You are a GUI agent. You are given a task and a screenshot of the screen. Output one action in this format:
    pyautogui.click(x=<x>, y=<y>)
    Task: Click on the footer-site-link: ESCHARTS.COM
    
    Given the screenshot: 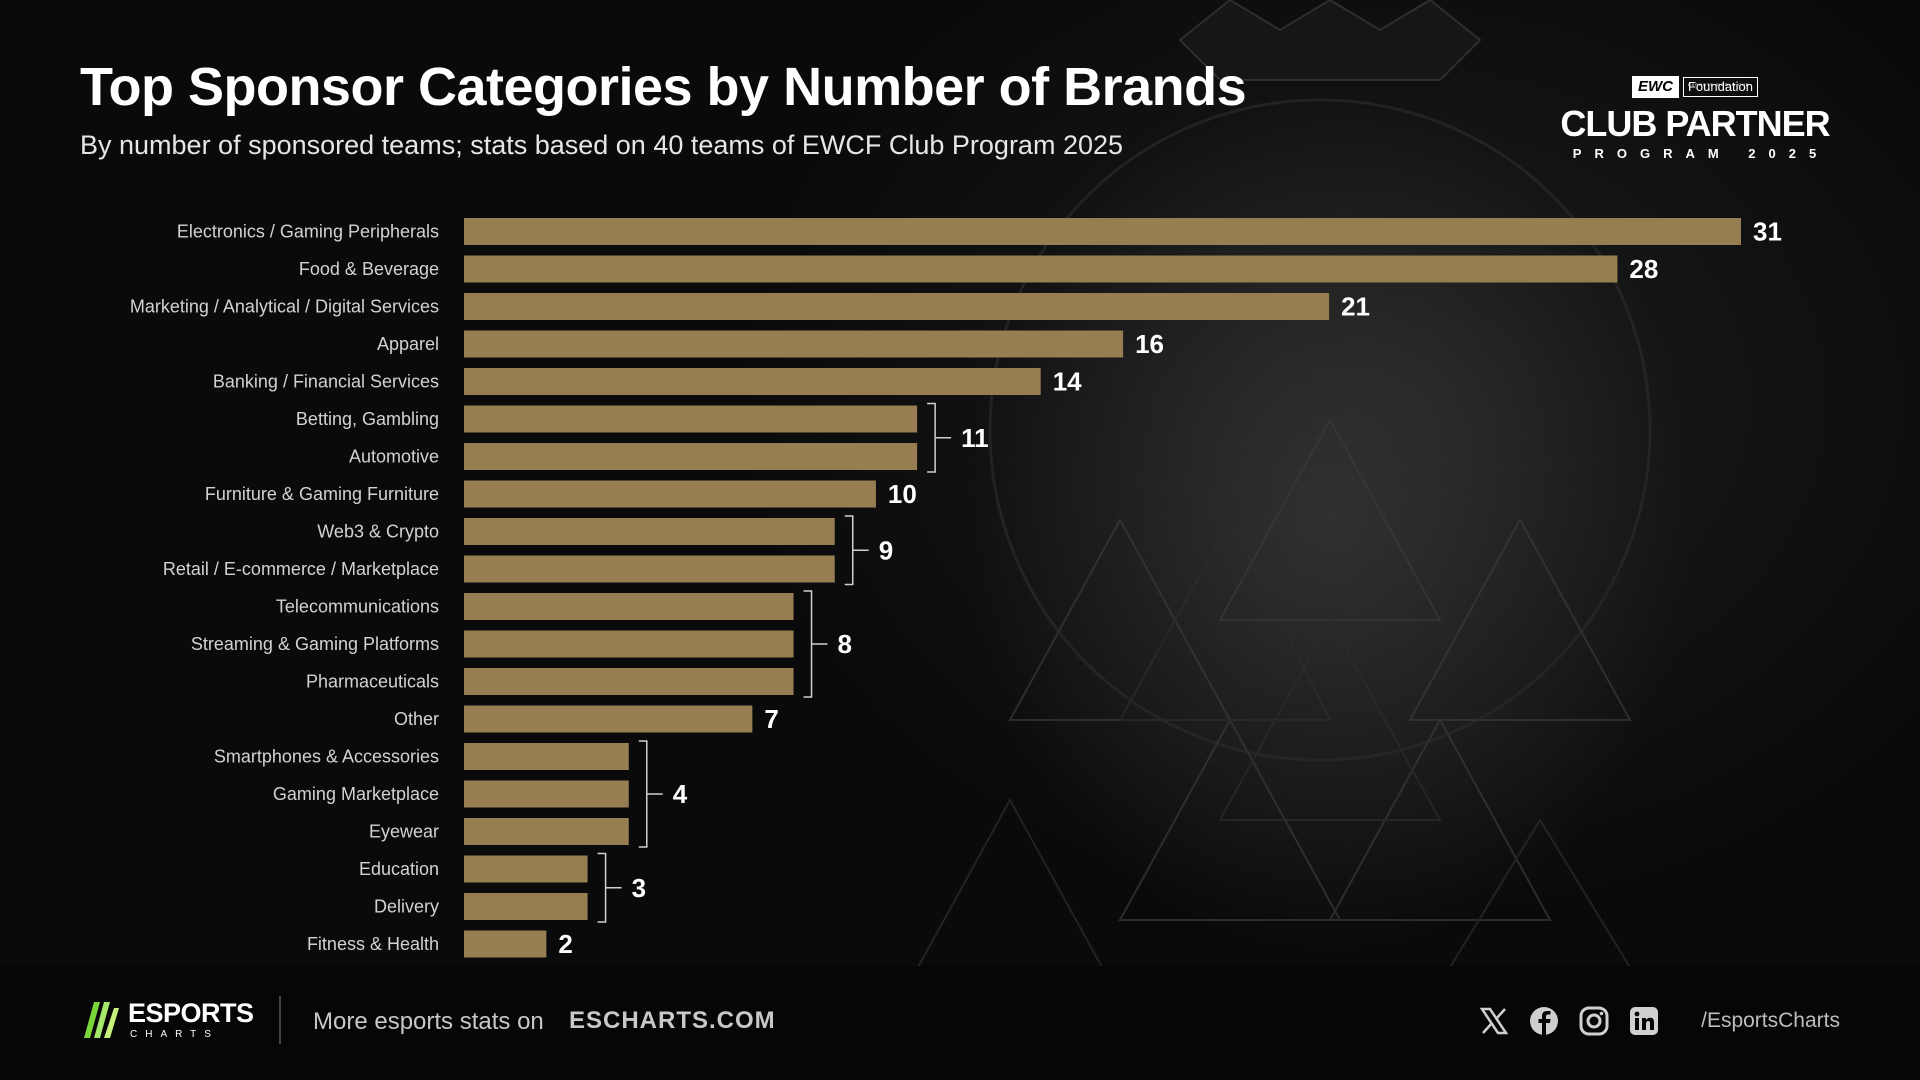 What is the action you would take?
    pyautogui.click(x=672, y=1020)
    